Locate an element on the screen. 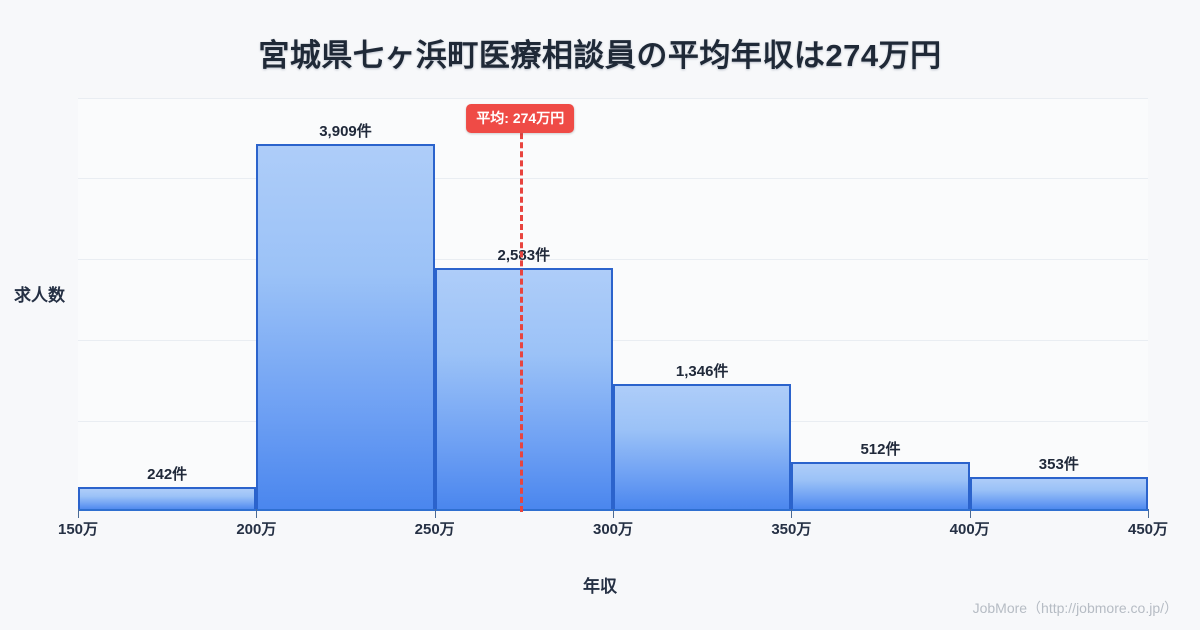  x-axis-tick-label: 150万 is located at coordinates (78, 529).